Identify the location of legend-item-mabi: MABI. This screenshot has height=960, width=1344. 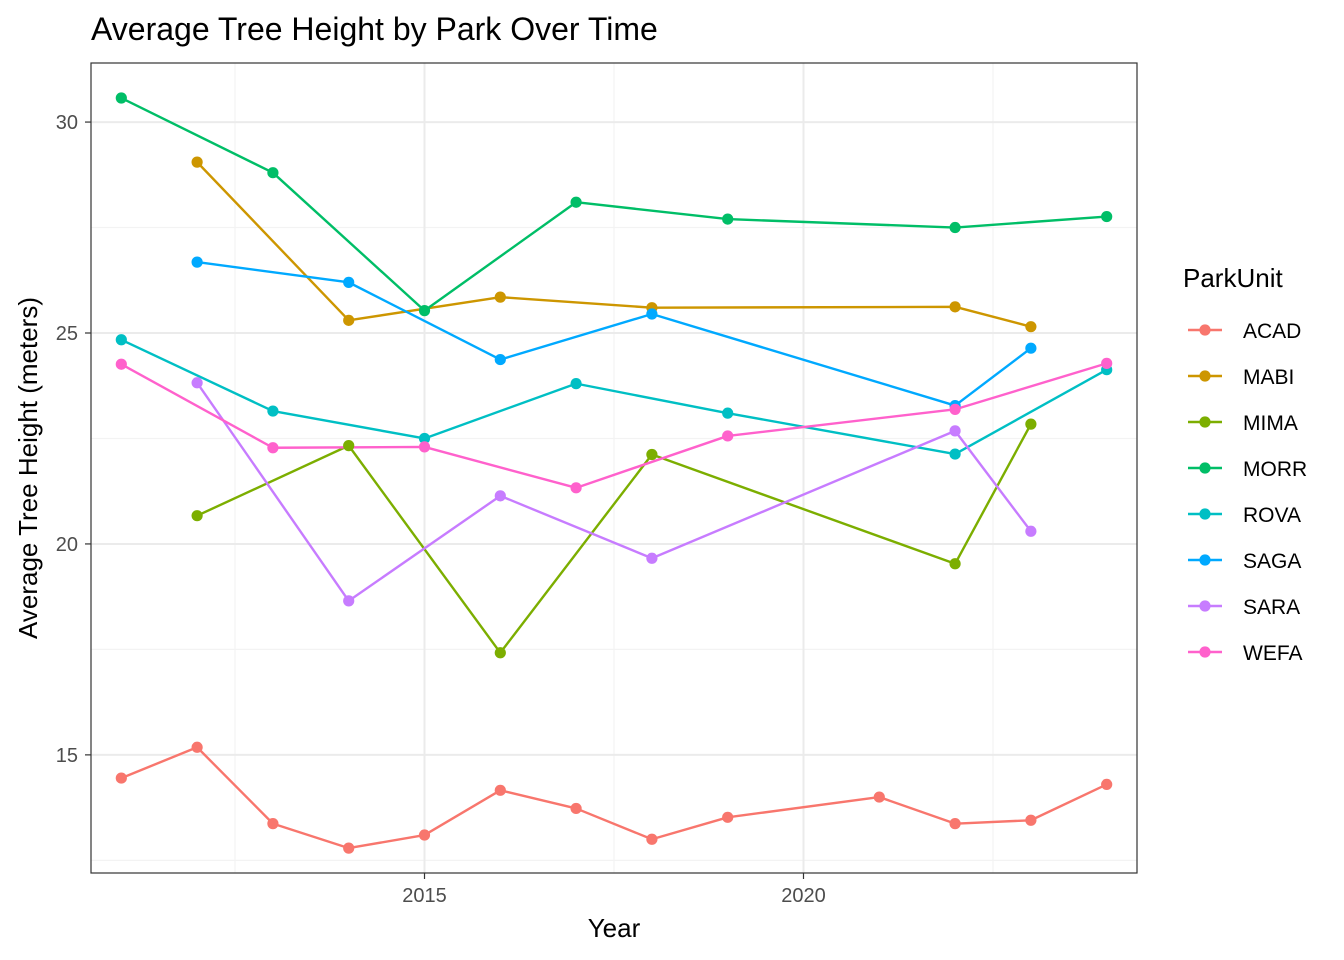
(1241, 377).